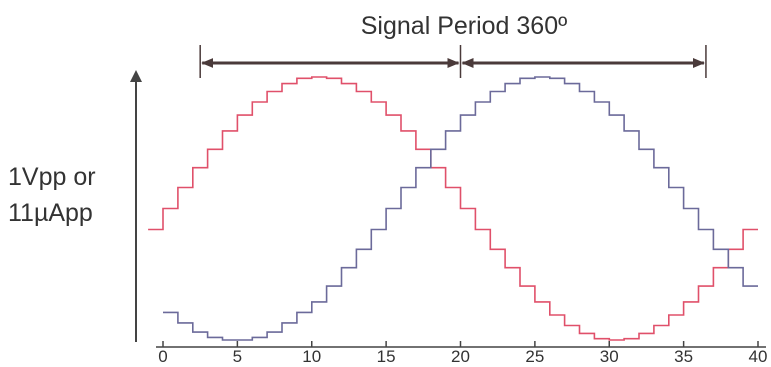 This screenshot has height=367, width=771. I want to click on x-tick-label-40: 40, so click(758, 356).